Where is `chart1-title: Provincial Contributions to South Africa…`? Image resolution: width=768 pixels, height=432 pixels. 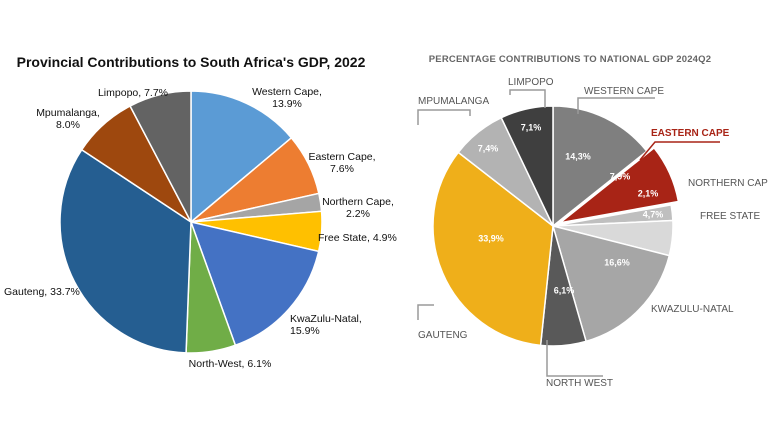
chart1-title: Provincial Contributions to South Africa… is located at coordinates (191, 62).